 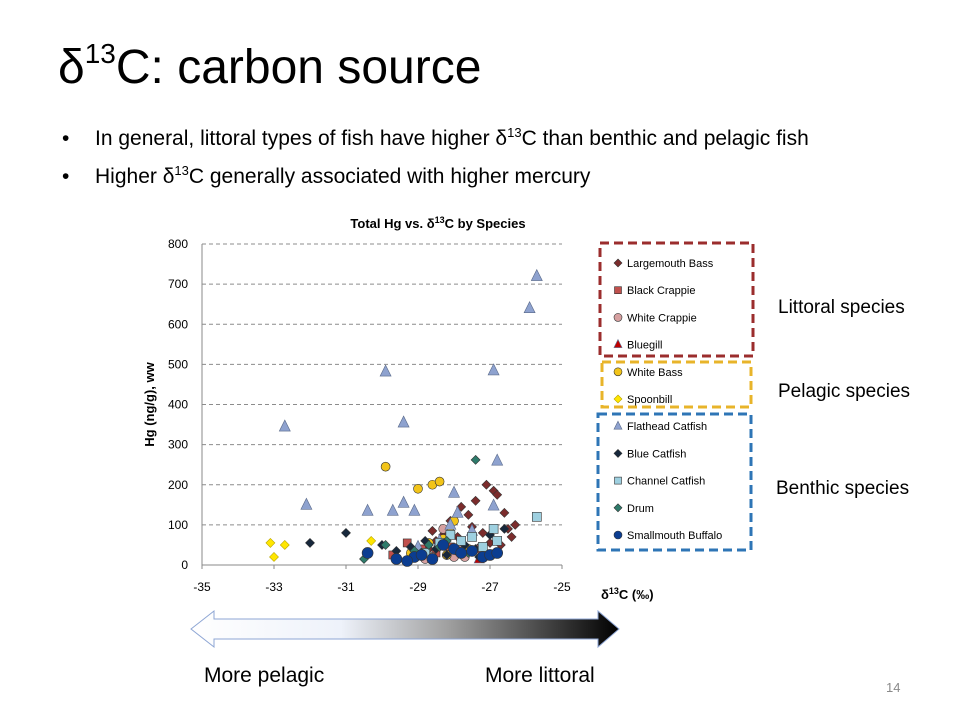 What do you see at coordinates (676, 384) in the screenshot?
I see `pelagic-group-box` at bounding box center [676, 384].